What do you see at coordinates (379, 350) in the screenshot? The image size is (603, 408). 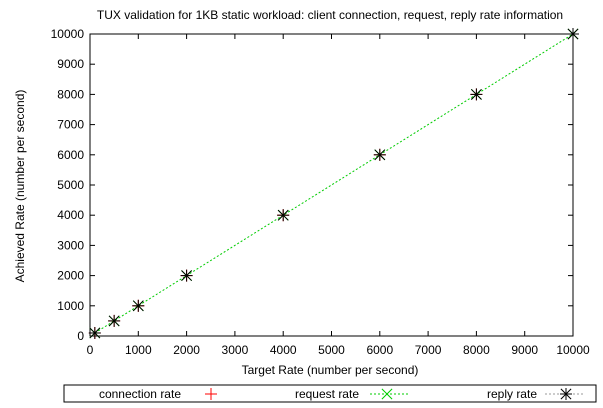 I see `x-tick-label: 6000` at bounding box center [379, 350].